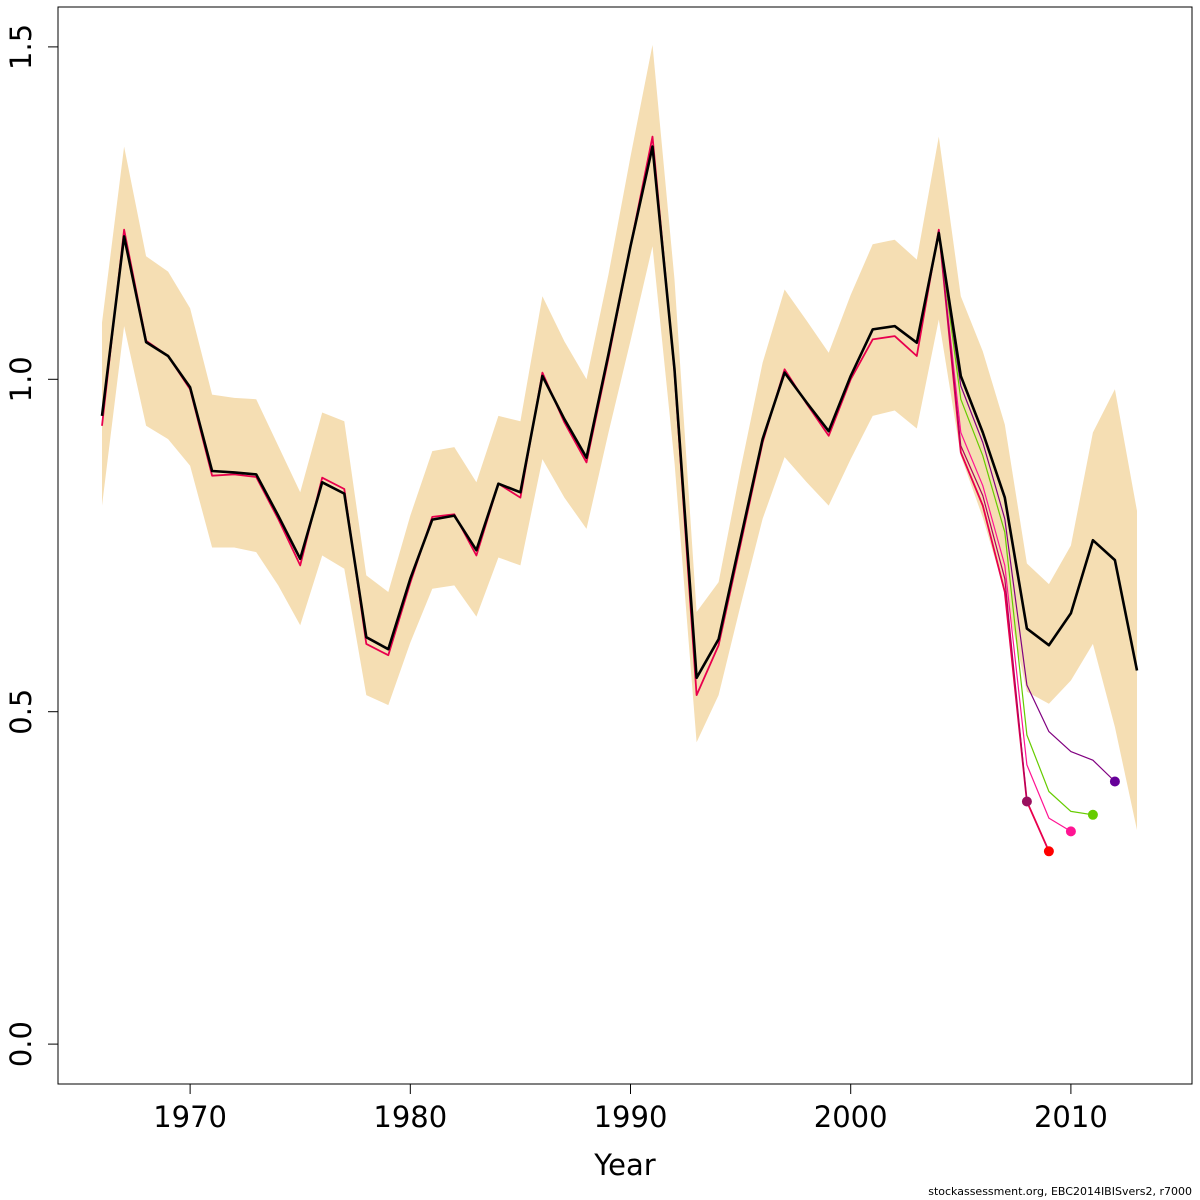  What do you see at coordinates (851, 1117) in the screenshot?
I see `x-tick-label: 2000` at bounding box center [851, 1117].